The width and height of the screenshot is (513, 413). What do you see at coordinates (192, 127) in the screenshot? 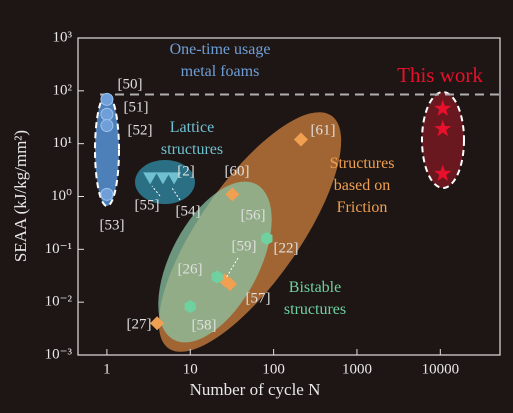
I see `group-label-line: Lattice` at bounding box center [192, 127].